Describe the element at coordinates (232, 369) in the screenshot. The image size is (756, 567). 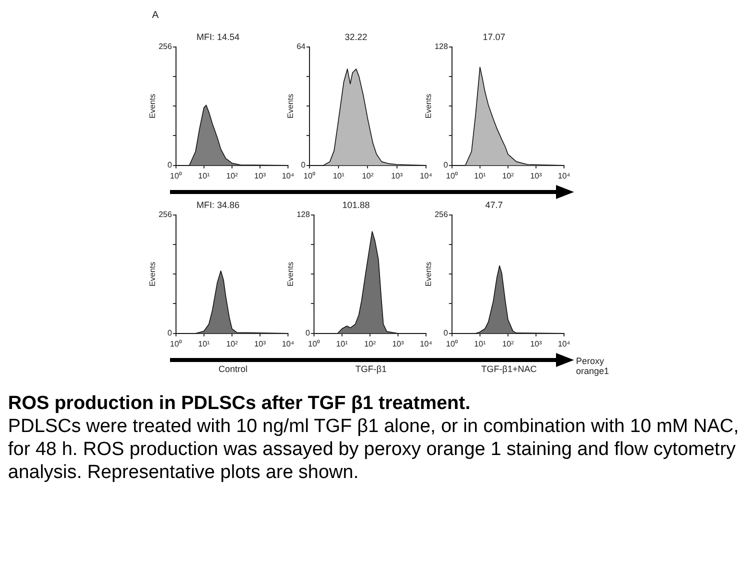
I see `x-axis-title: Control` at that location.